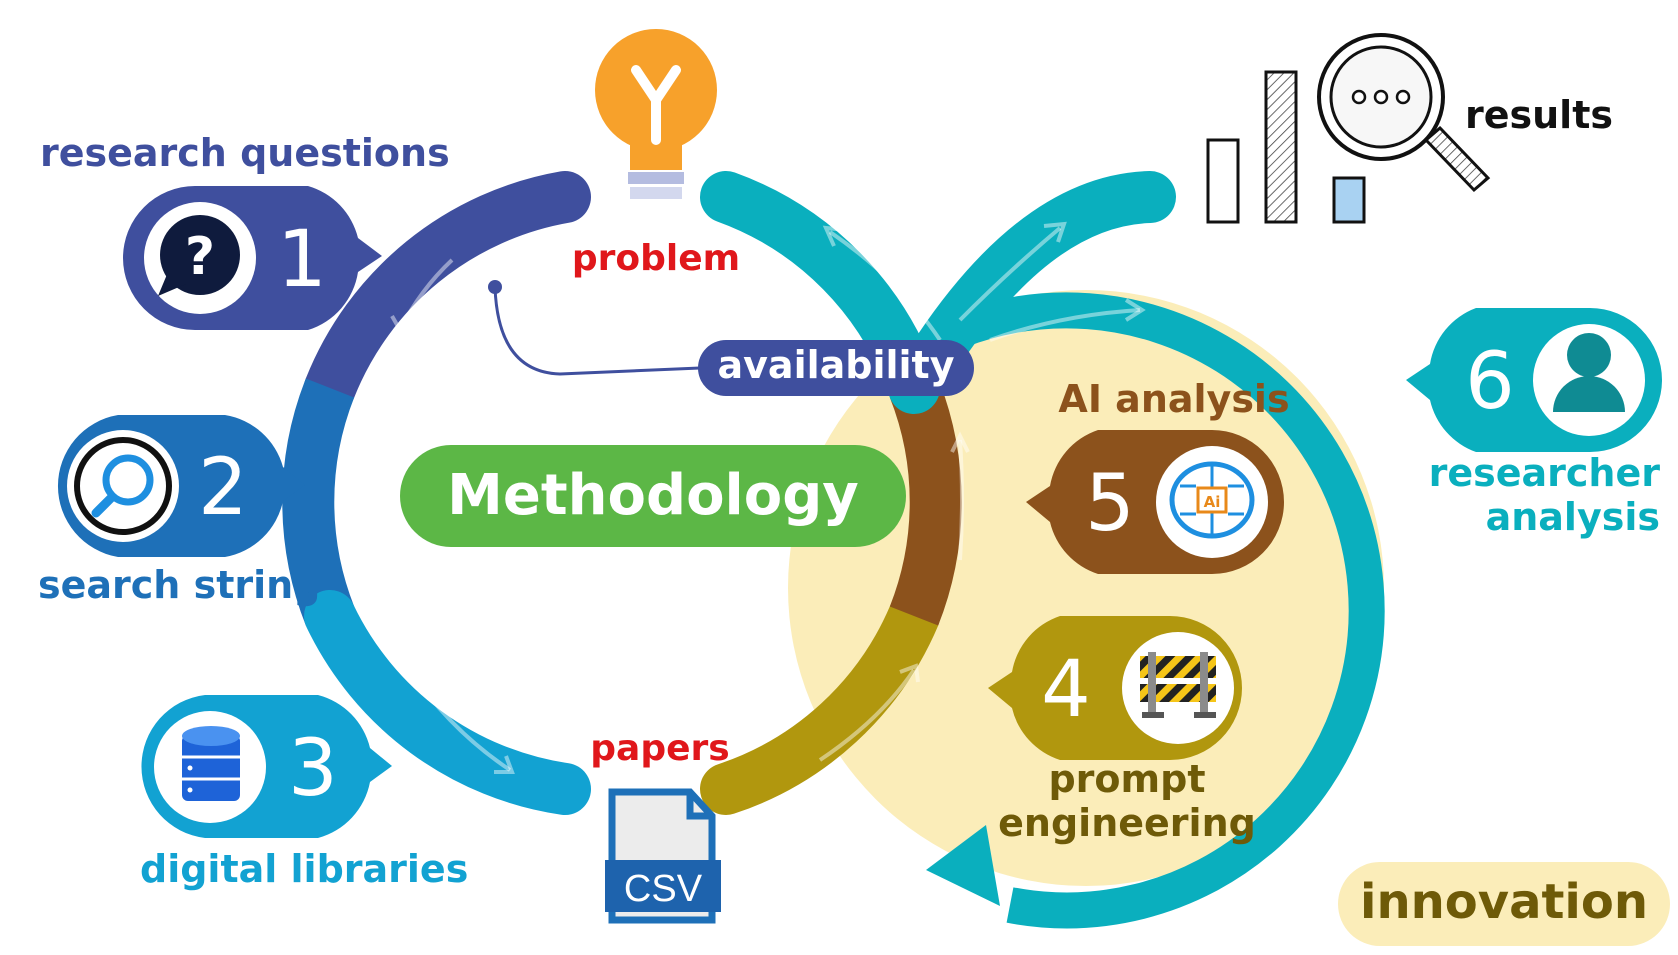 Image resolution: width=1678 pixels, height=955 pixels. What do you see at coordinates (1534, 380) in the screenshot?
I see `step-6-badge: 6` at bounding box center [1534, 380].